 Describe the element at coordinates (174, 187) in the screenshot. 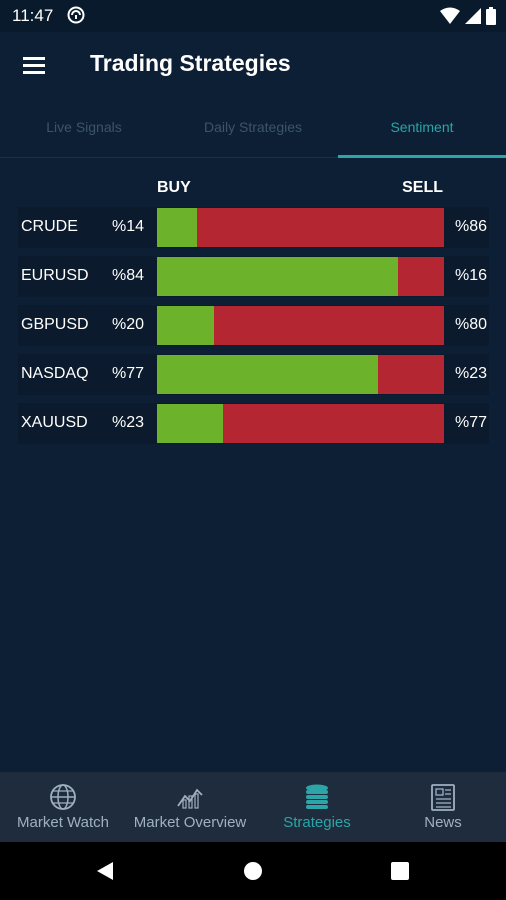

I see `buy-header: BUY` at that location.